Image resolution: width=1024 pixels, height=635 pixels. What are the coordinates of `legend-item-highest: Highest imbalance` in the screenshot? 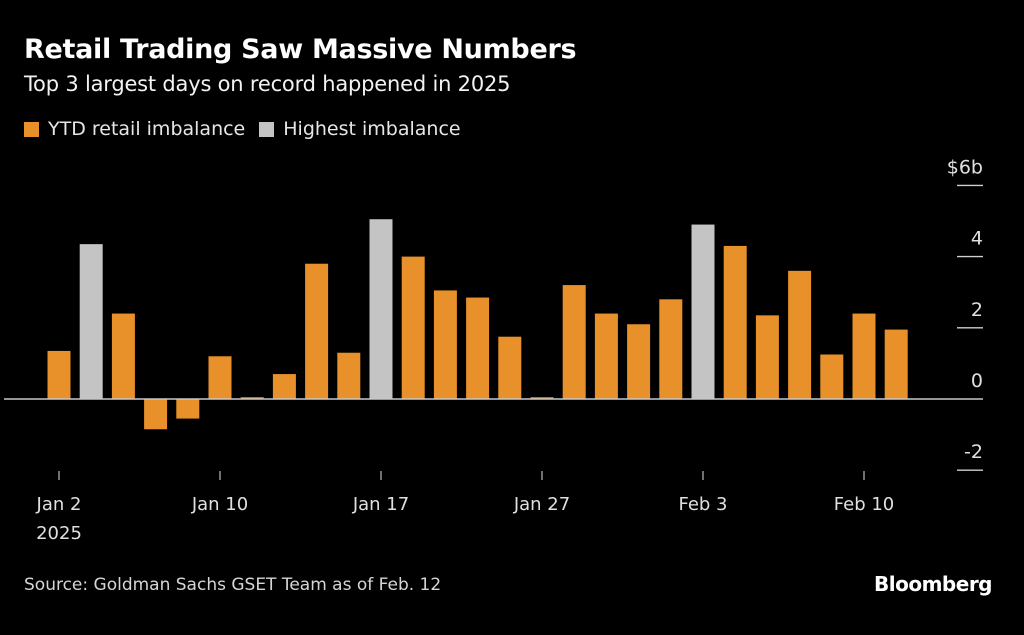 It's located at (360, 129).